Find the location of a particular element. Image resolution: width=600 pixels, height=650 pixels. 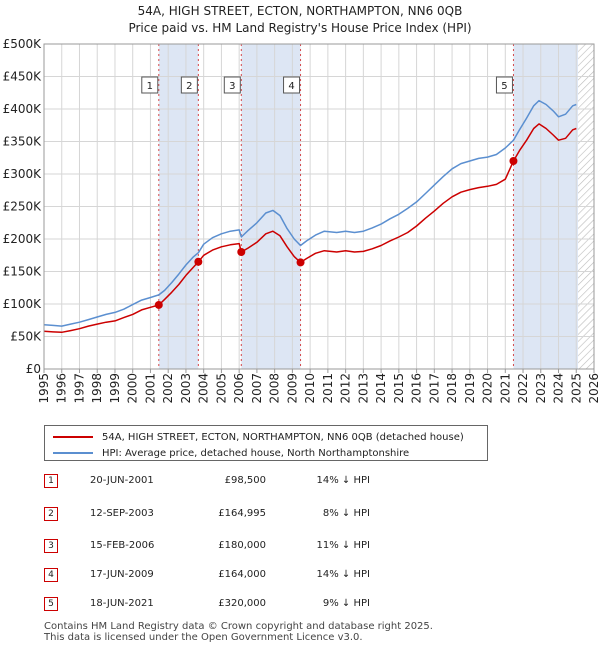

x-tick-label: 2021 is located at coordinates (505, 388).